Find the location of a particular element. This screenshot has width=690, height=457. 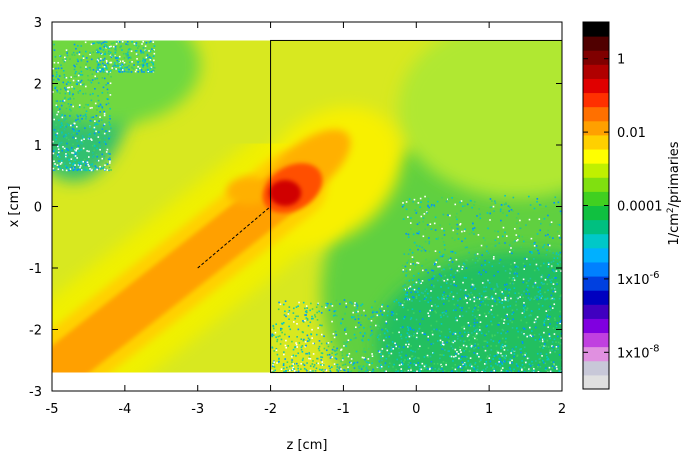

colorbar-tick-base: 1x10 is located at coordinates (633, 353).